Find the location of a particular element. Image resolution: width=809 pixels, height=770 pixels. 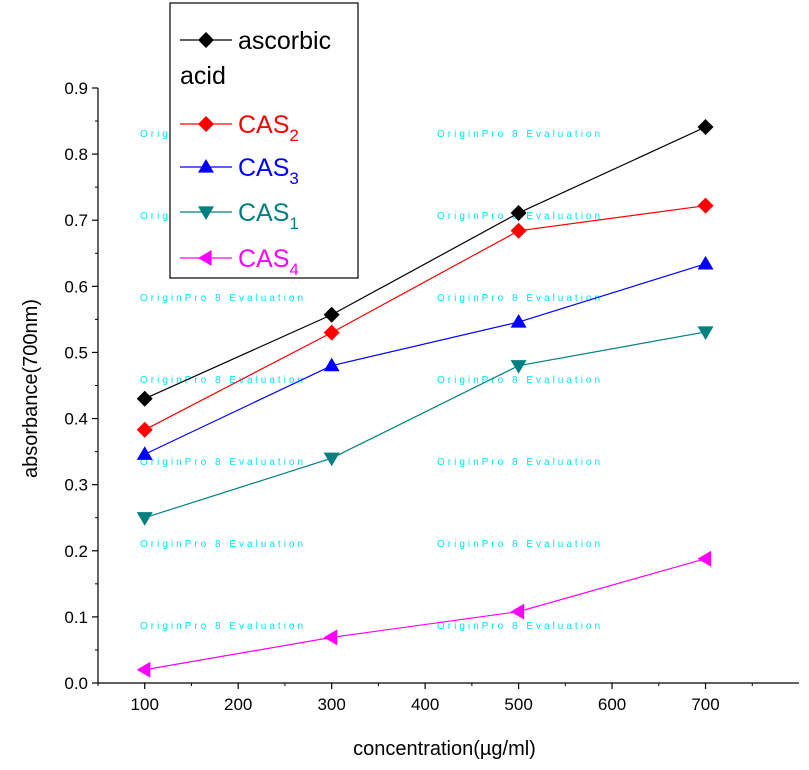

y-tick-label-4: 0.4 is located at coordinates (76, 419).